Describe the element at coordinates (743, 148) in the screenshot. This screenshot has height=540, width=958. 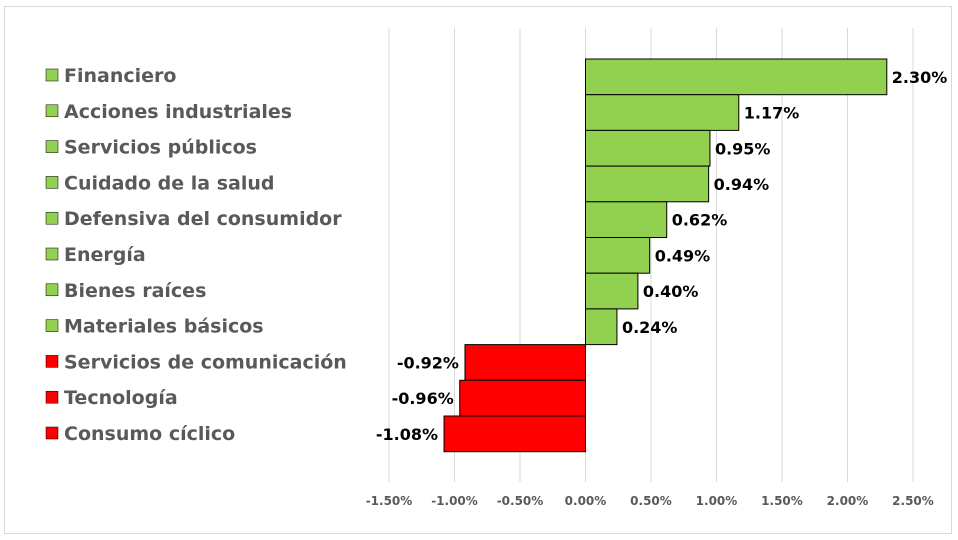
I see `data-label: 0.95%` at that location.